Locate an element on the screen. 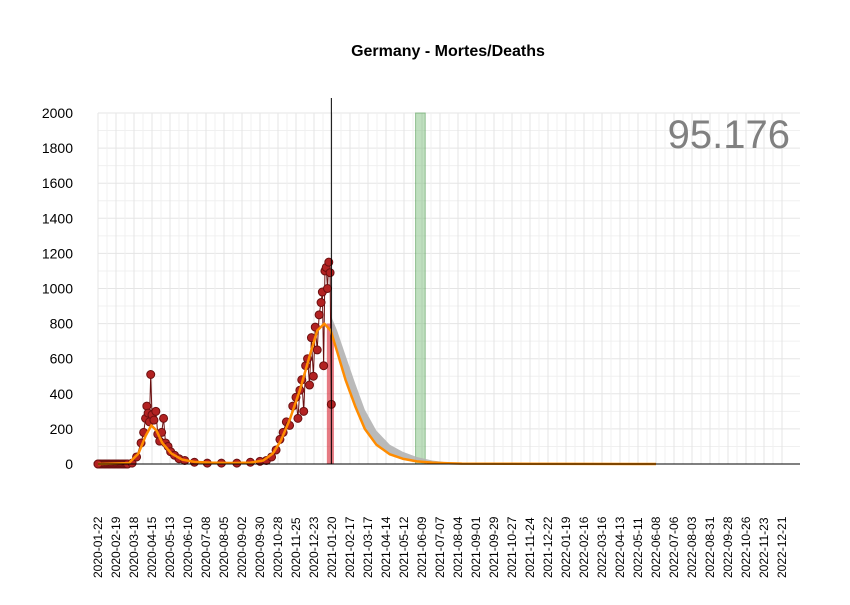 This screenshot has width=850, height=605. x-tick-label: 2020-08-05 is located at coordinates (224, 547).